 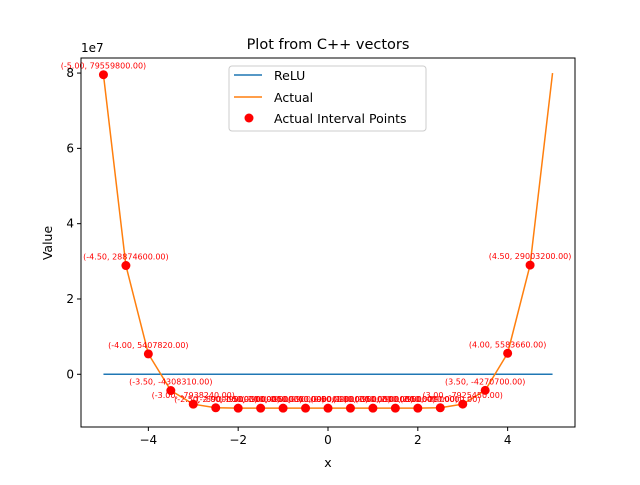 I want to click on legend-swatch-points, so click(x=249, y=118).